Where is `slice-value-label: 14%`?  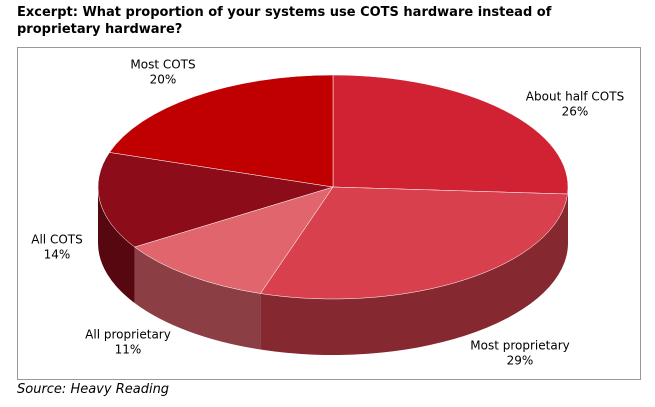
slice-value-label: 14% is located at coordinates (57, 255).